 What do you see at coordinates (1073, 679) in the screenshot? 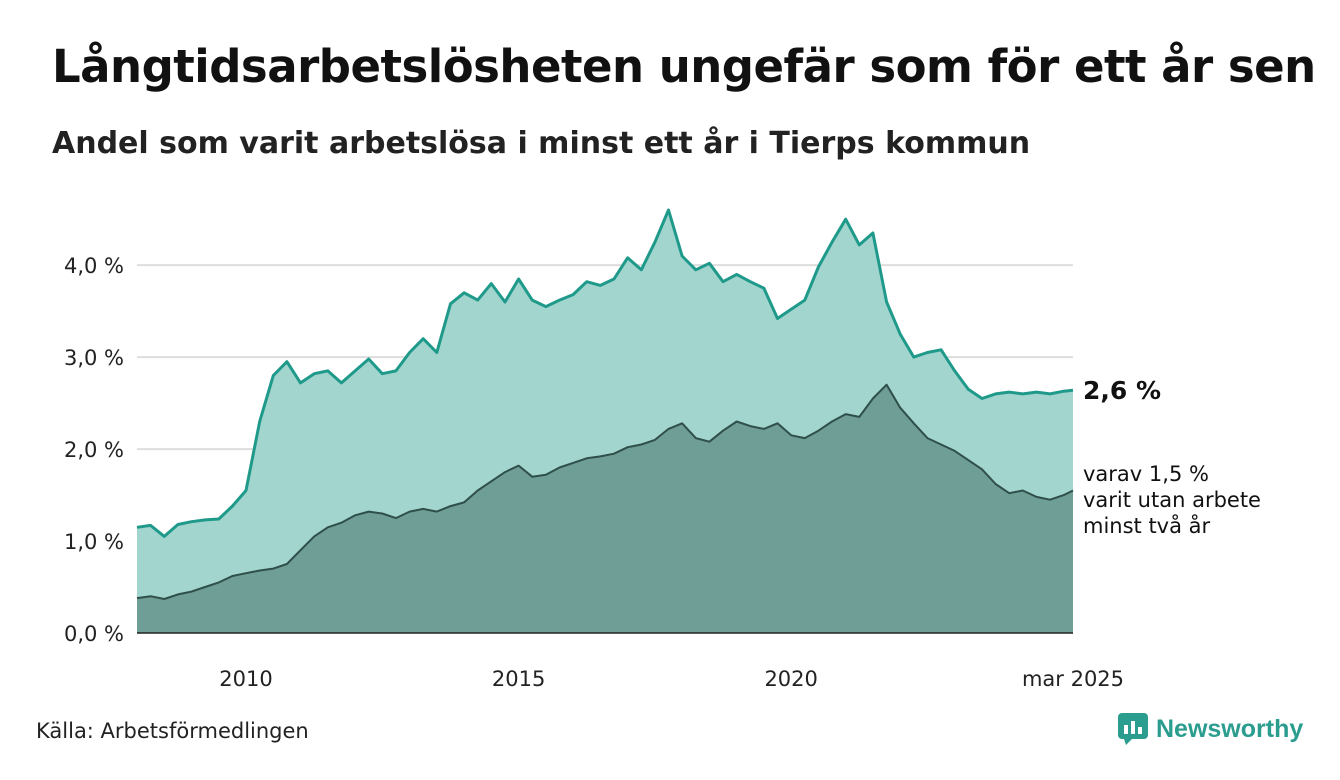
I see `x-tick-label: mar 2025` at bounding box center [1073, 679].